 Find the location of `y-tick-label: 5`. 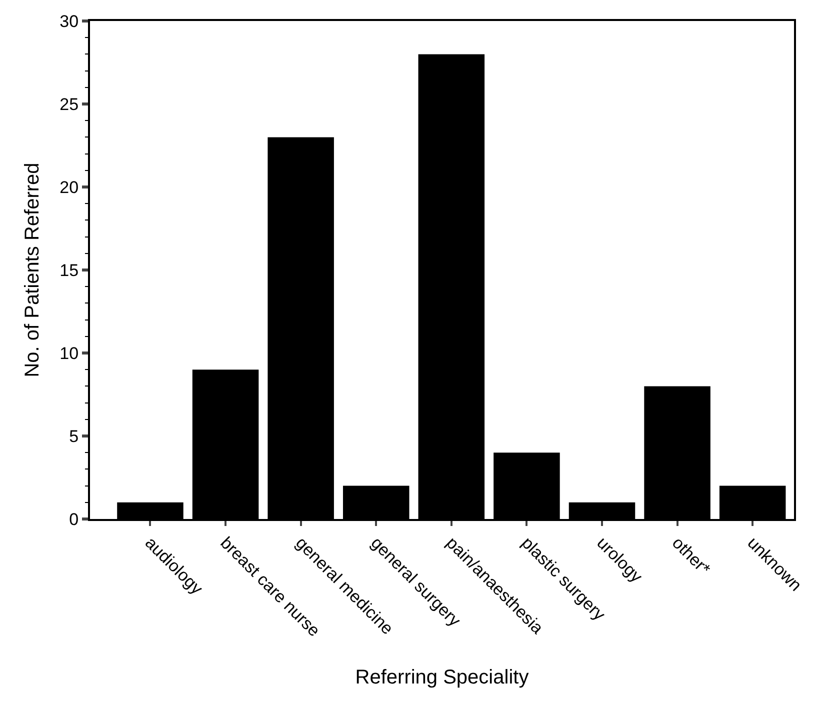

y-tick-label: 5 is located at coordinates (74, 436).